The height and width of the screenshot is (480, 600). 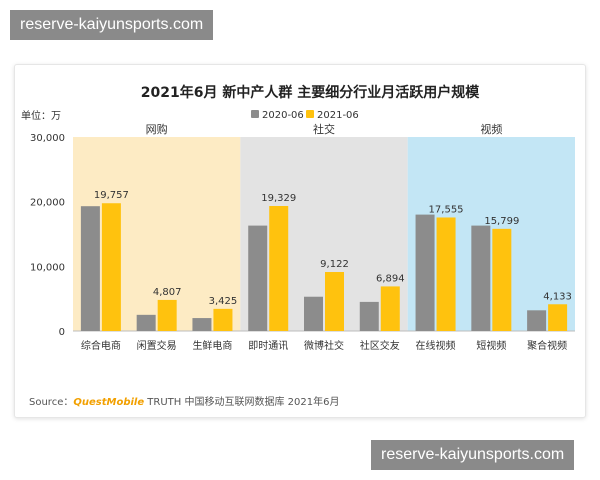 What do you see at coordinates (41, 115) in the screenshot?
I see `unit-label: 单位：万` at bounding box center [41, 115].